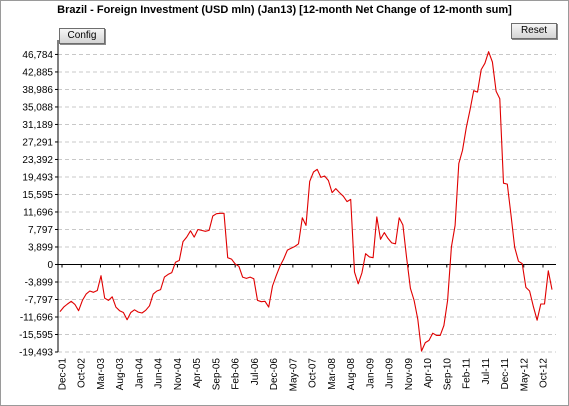 The height and width of the screenshot is (406, 569). What do you see at coordinates (37, 72) in the screenshot?
I see `y-tick-label: 42,885` at bounding box center [37, 72].